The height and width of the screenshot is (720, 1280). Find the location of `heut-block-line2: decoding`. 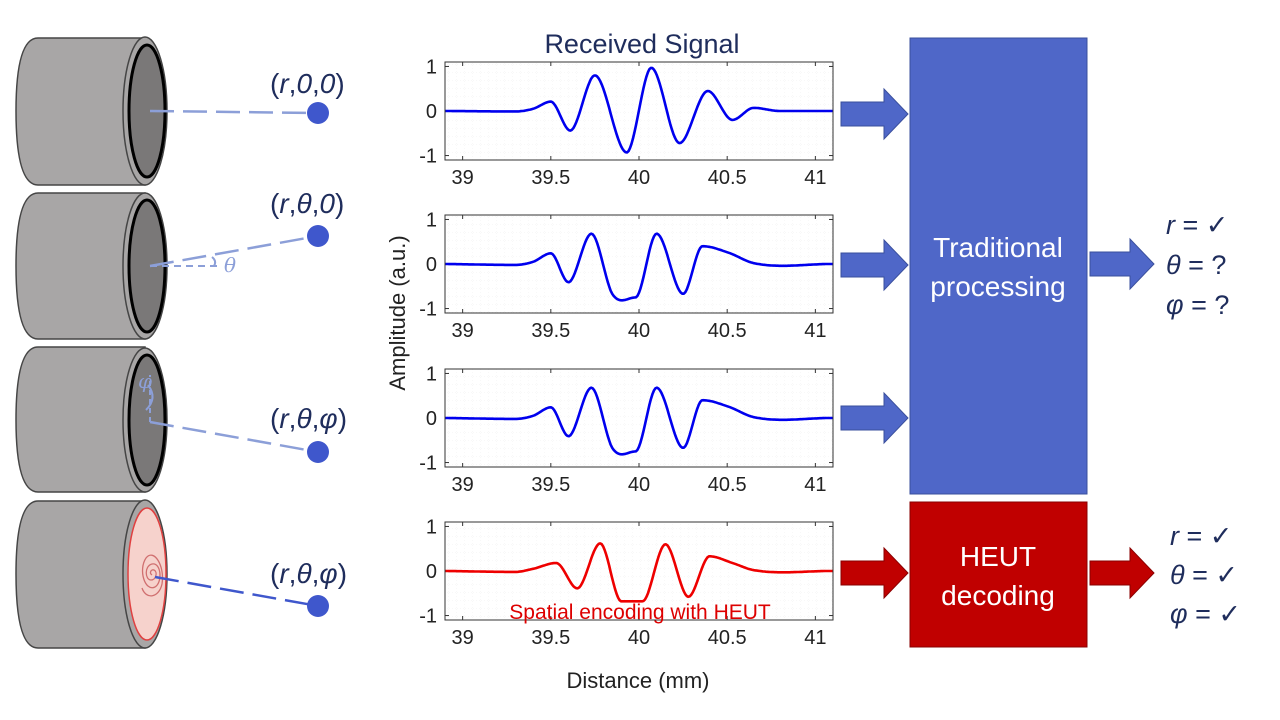

heut-block-line2: decoding is located at coordinates (998, 595).